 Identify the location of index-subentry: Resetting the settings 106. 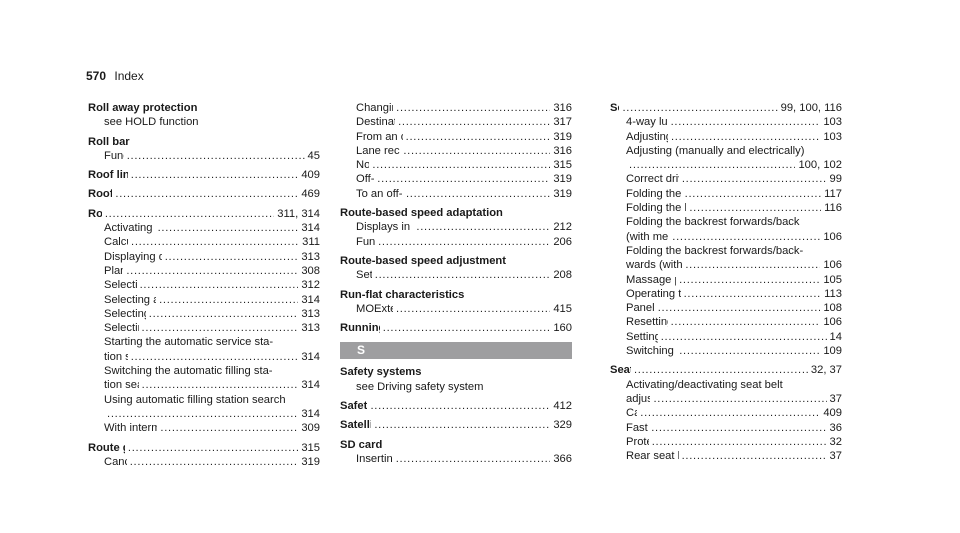
(726, 322).